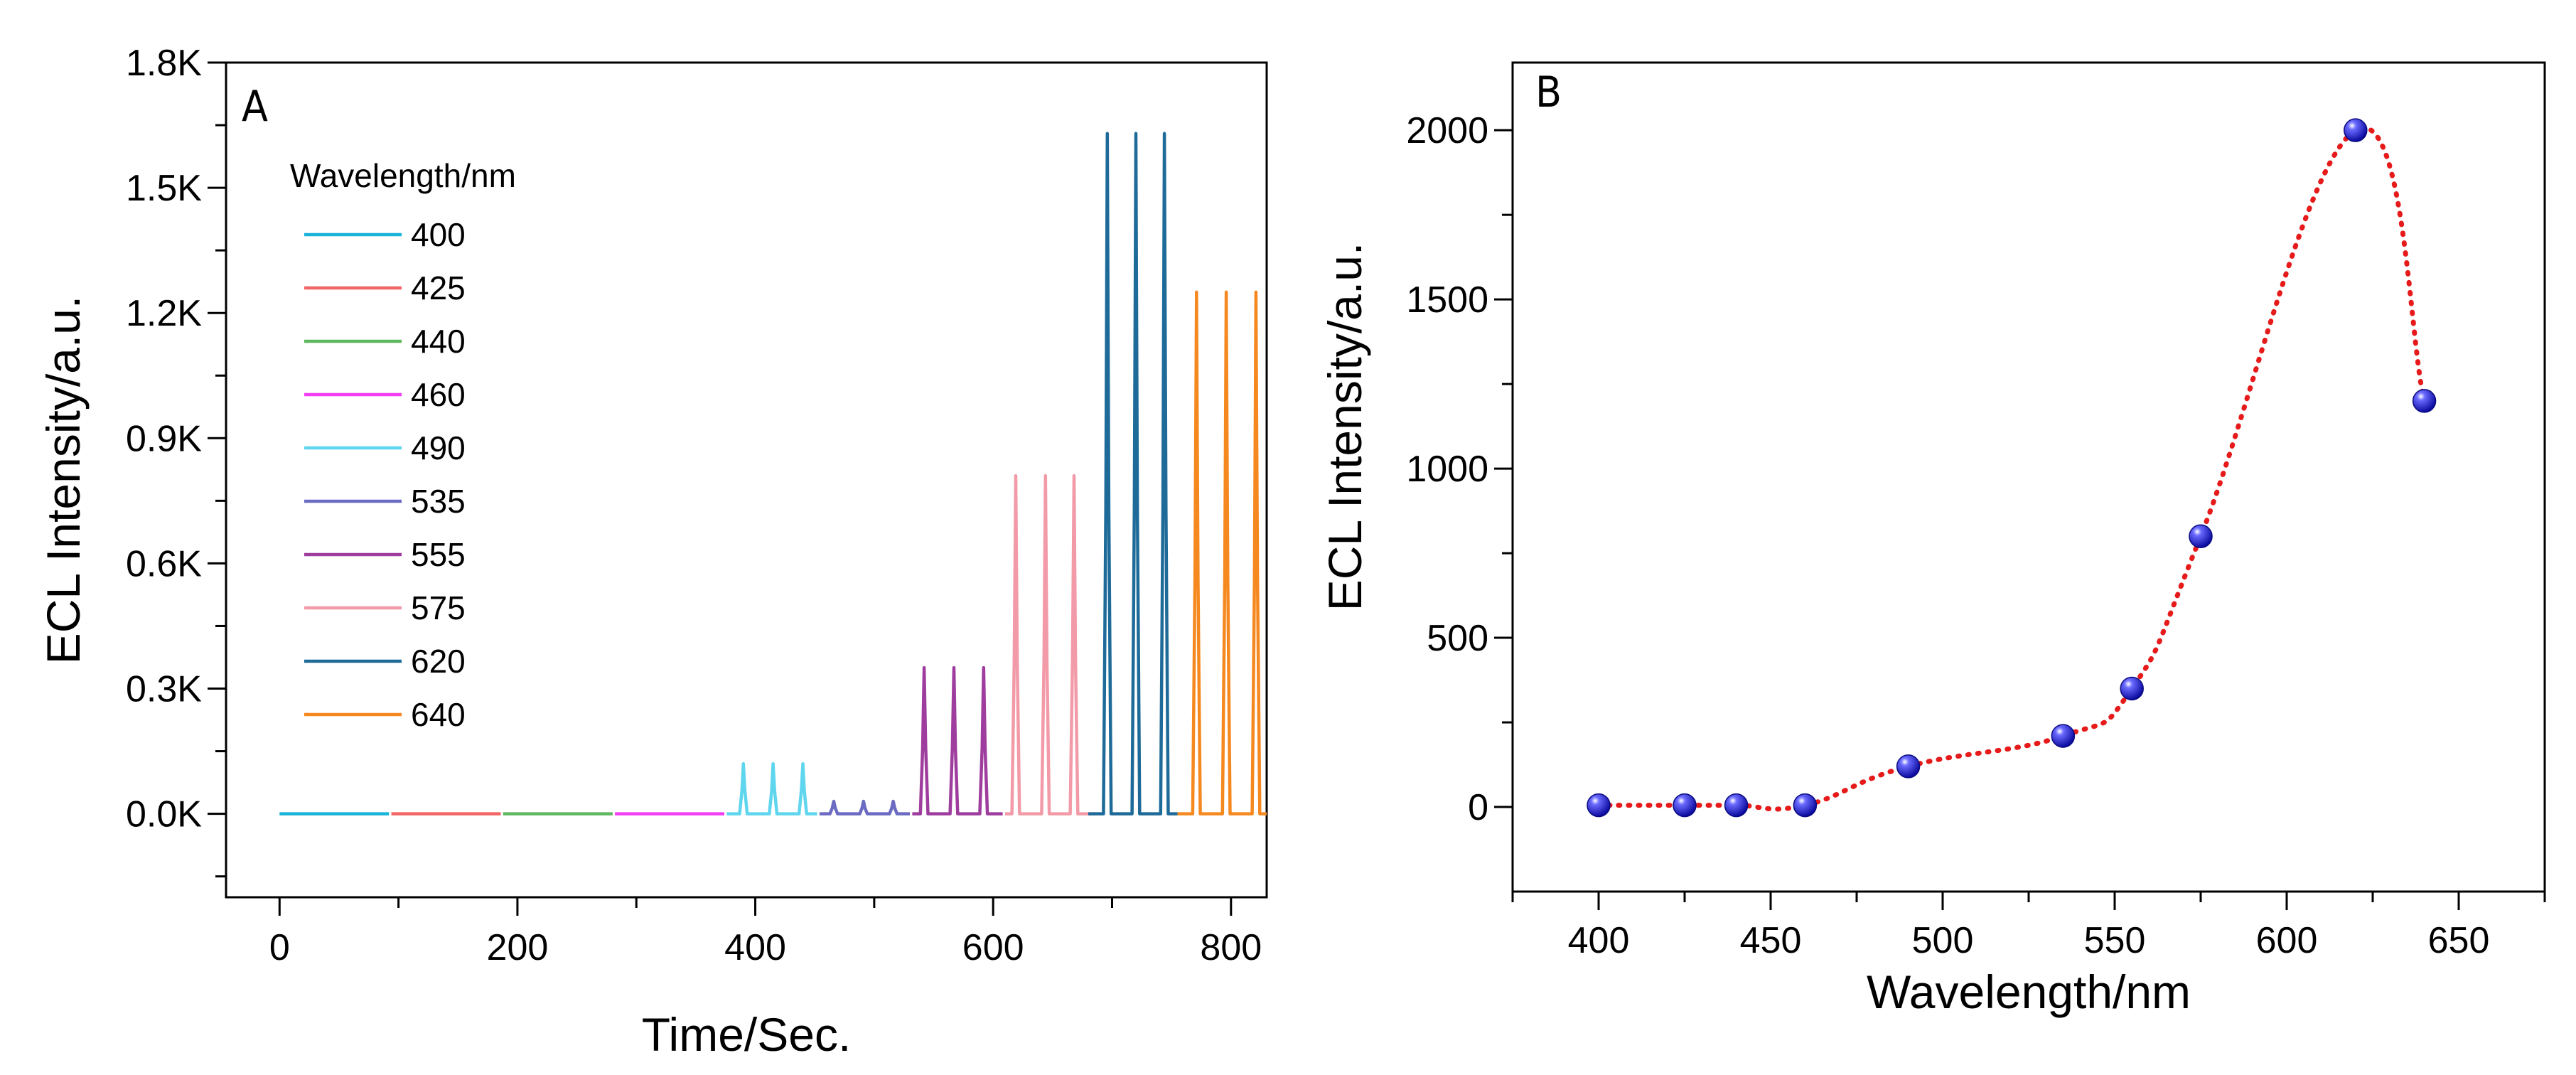 The height and width of the screenshot is (1075, 2576). Describe the element at coordinates (755, 947) in the screenshot. I see `panel-a-x-tick-label: 400` at that location.